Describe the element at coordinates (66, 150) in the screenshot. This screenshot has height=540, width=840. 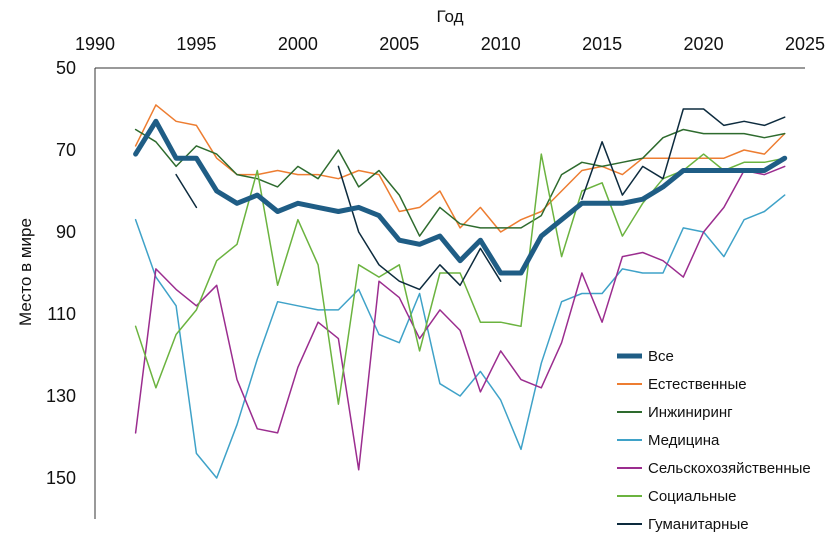
I see `y-tick-label: 70` at that location.